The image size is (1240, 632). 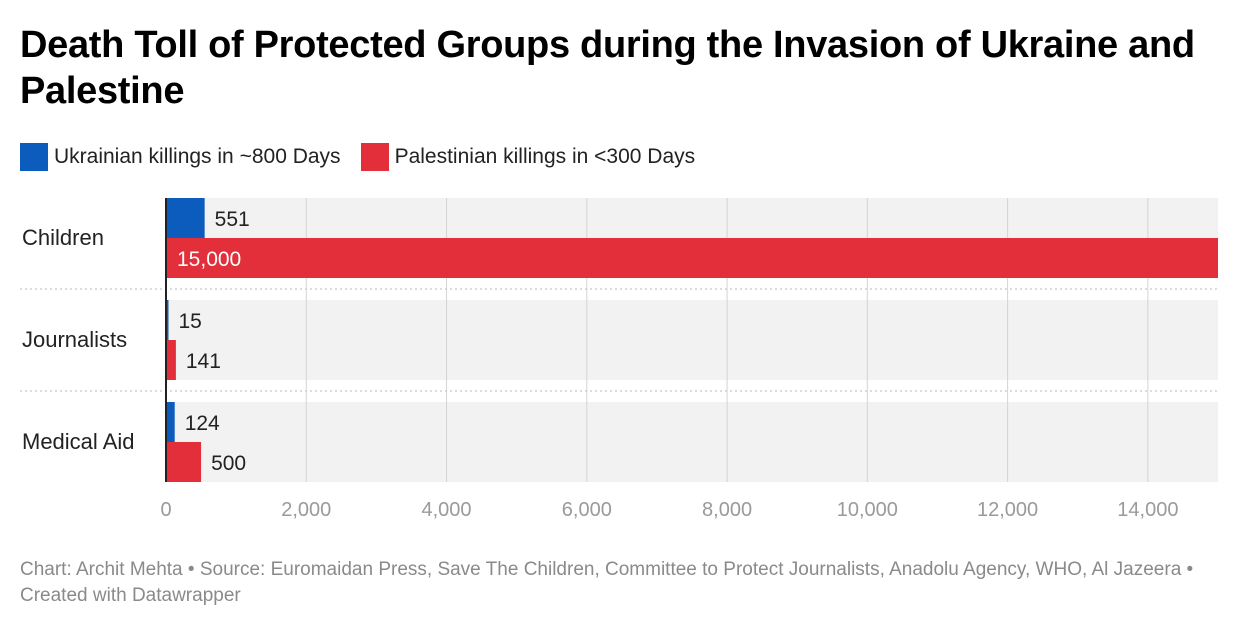 What do you see at coordinates (63, 237) in the screenshot?
I see `category-label: Children` at bounding box center [63, 237].